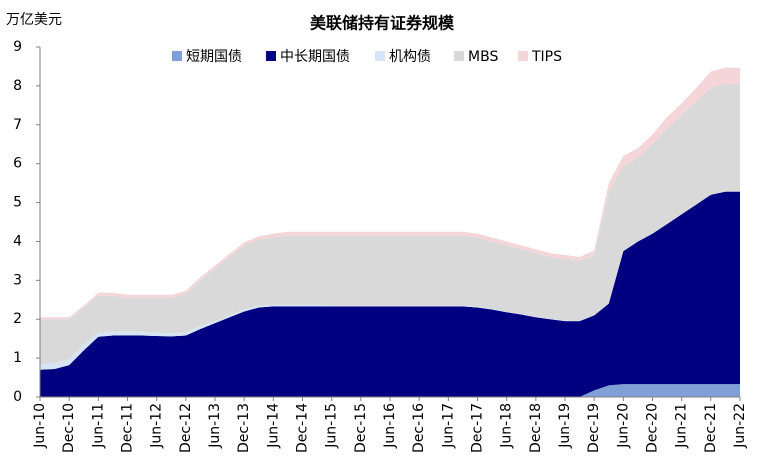  Describe the element at coordinates (419, 428) in the screenshot. I see `x-tick-label: Dec-16` at that location.